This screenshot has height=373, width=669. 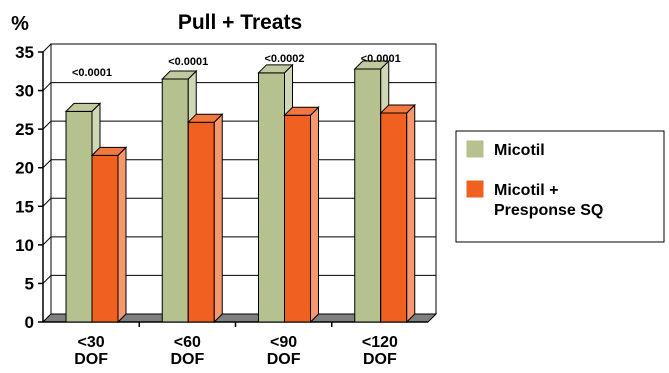 What do you see at coordinates (548, 210) in the screenshot?
I see `legend-label: Presponse SQ` at bounding box center [548, 210].